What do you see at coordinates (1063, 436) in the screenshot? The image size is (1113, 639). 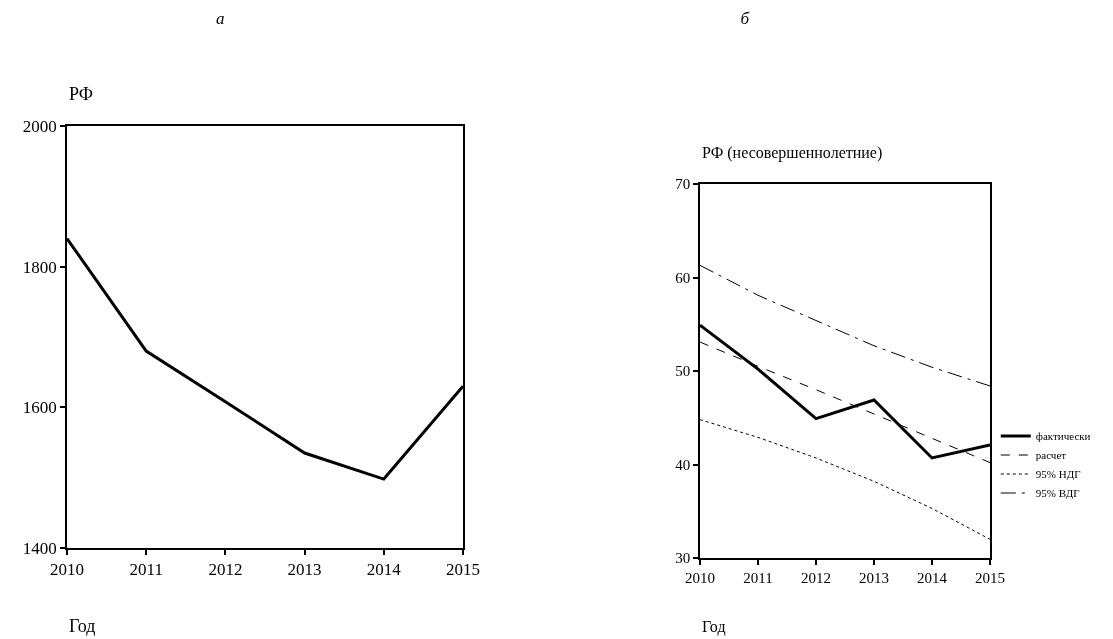 I see `legend-label: фактически` at bounding box center [1063, 436].